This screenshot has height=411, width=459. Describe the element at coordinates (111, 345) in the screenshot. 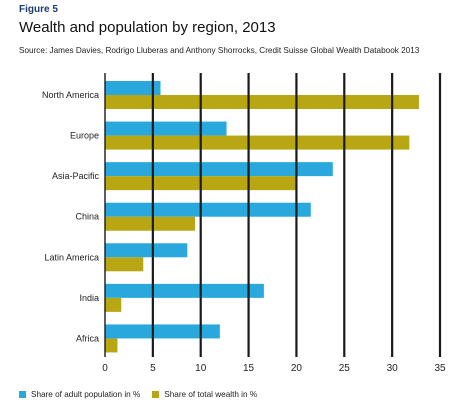

I see `bar-wealth-africa` at that location.